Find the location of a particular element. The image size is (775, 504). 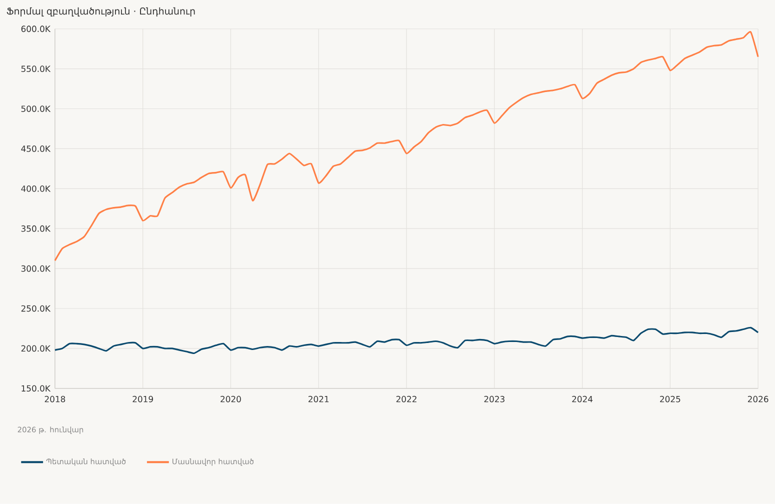

chart-title: Ֆորմալ զբաղվածություն · Ընդհանուր is located at coordinates (100, 12).